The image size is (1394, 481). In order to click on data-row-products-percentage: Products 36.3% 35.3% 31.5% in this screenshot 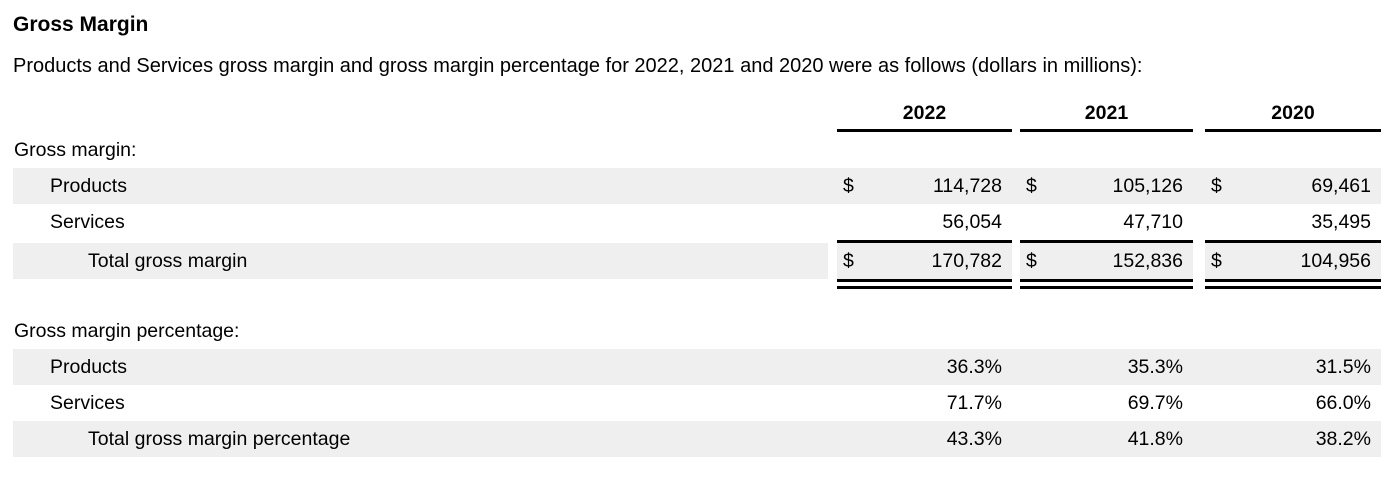, I will do `click(697, 367)`.